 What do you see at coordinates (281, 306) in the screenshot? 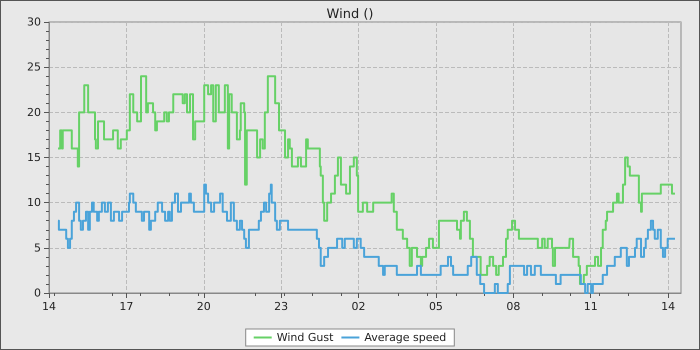
I see `x-tick-label: 23` at bounding box center [281, 306].